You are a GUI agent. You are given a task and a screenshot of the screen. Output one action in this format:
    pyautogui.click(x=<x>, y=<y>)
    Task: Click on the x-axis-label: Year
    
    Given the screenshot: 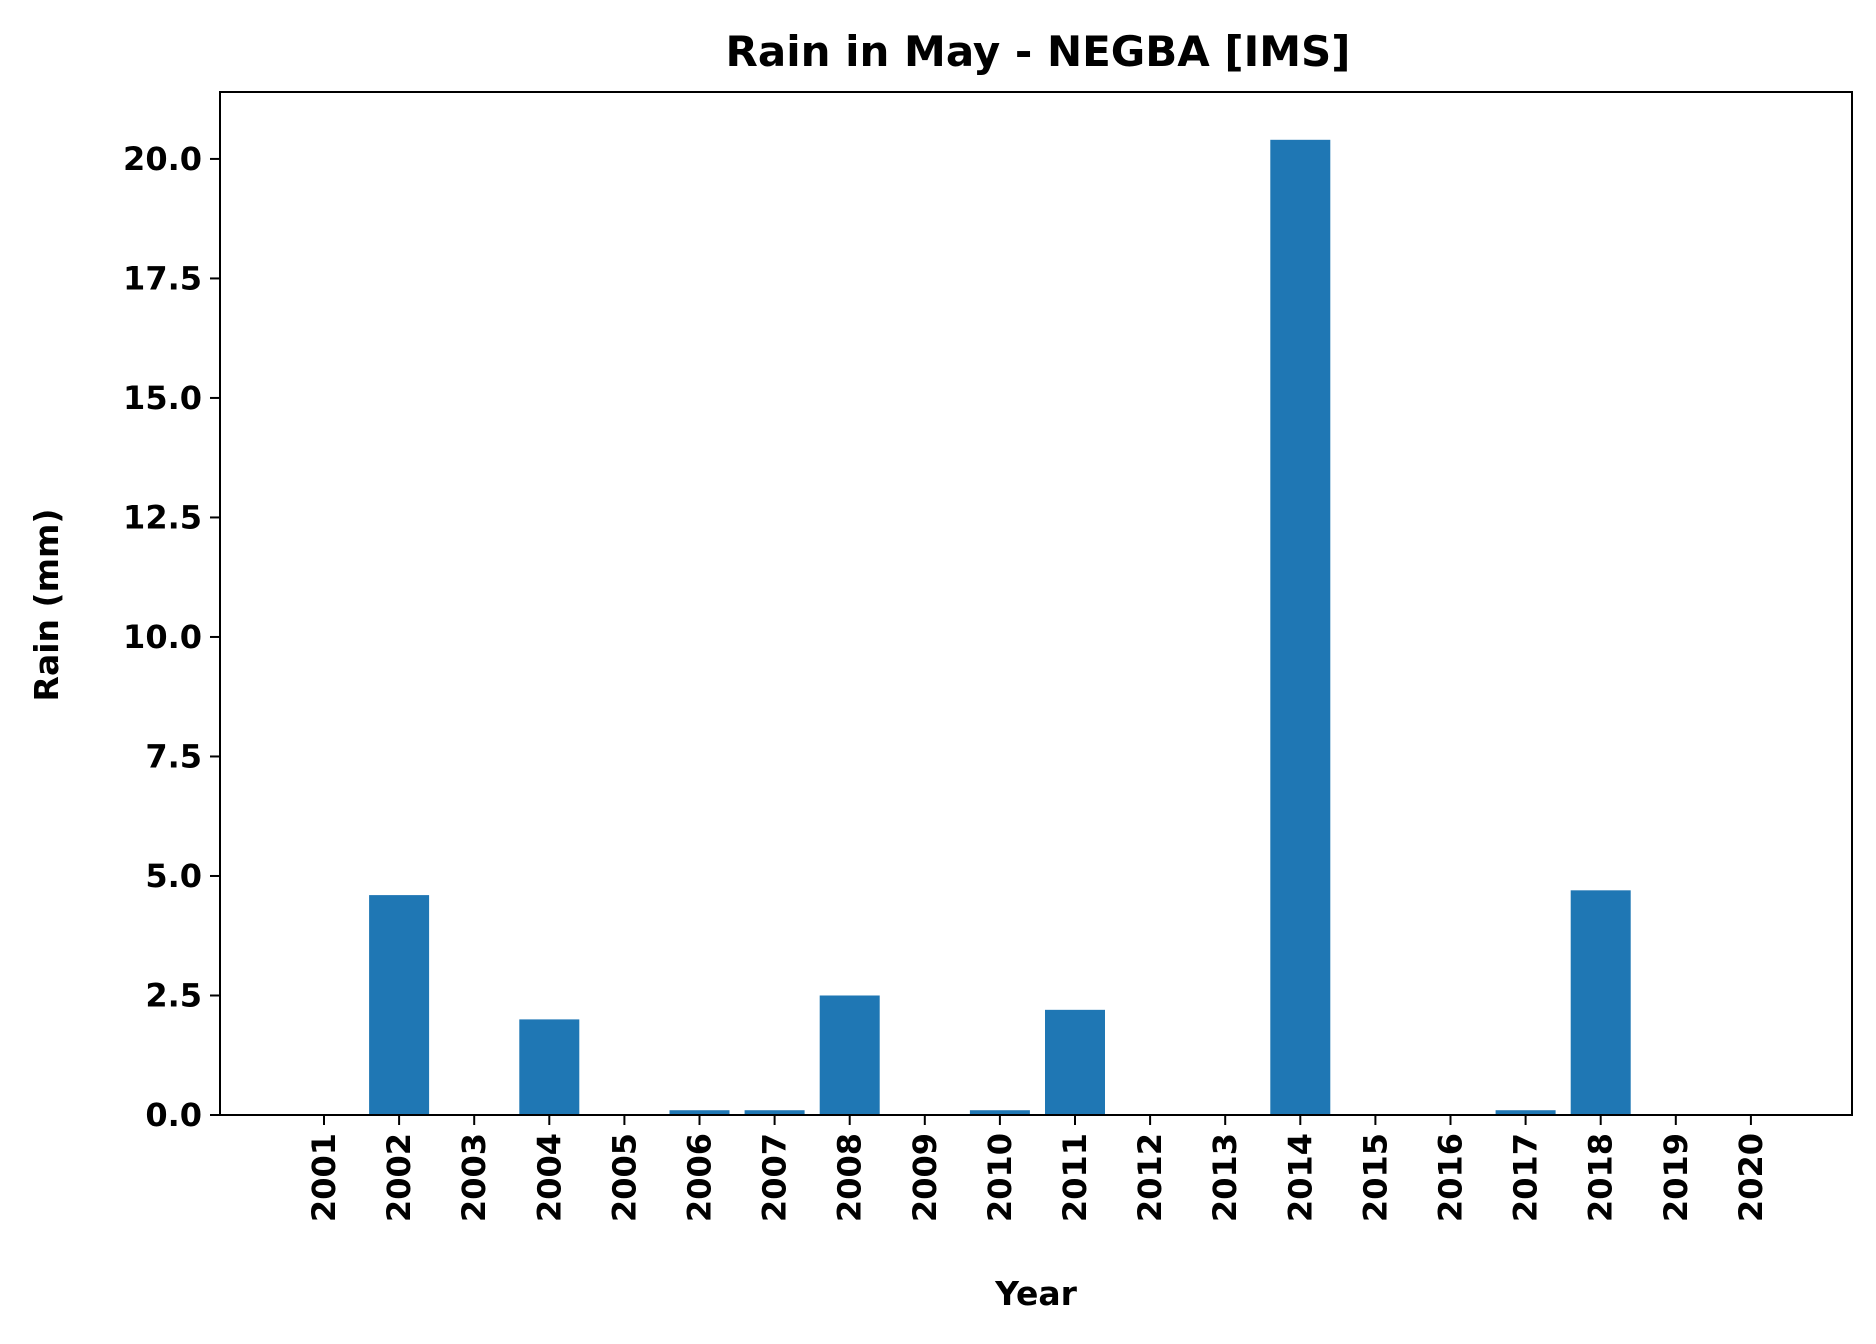 What is the action you would take?
    pyautogui.click(x=1036, y=1293)
    